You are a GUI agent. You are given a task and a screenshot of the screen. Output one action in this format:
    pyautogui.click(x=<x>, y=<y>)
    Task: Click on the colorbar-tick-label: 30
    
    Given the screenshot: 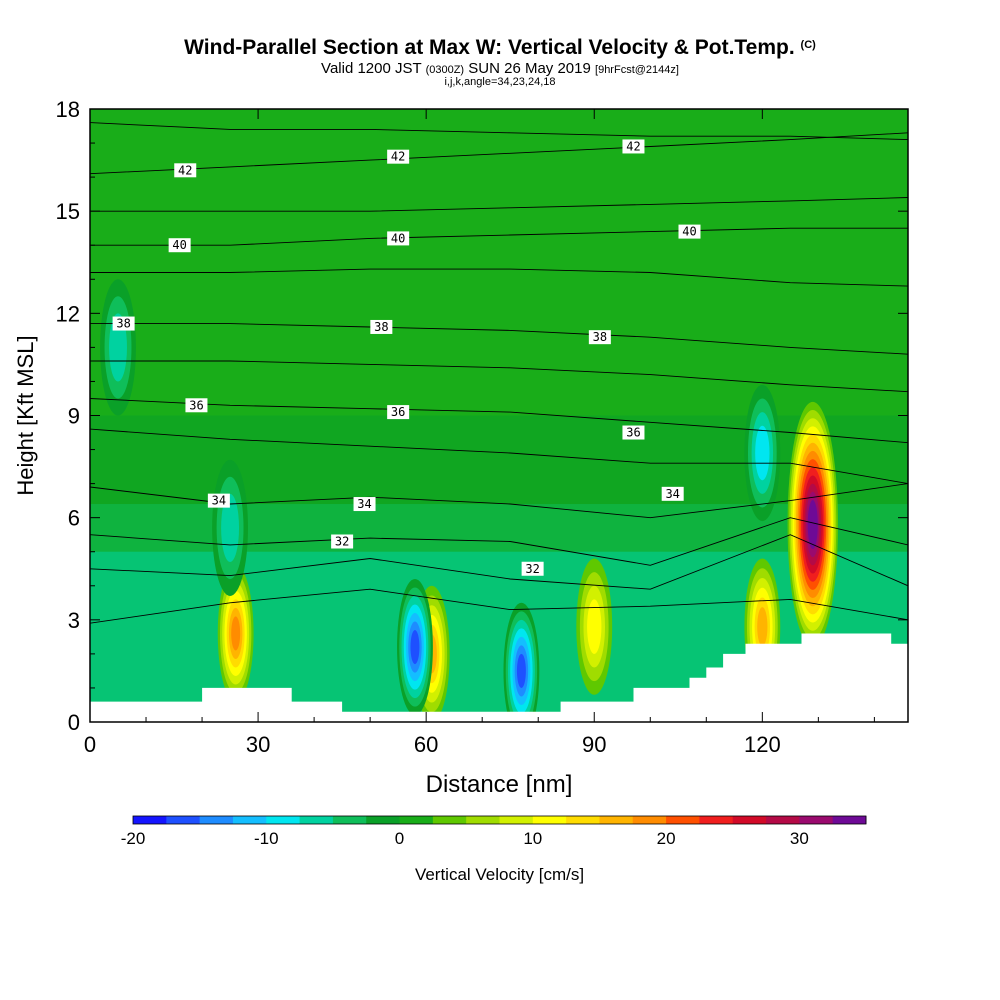 What is the action you would take?
    pyautogui.click(x=799, y=838)
    